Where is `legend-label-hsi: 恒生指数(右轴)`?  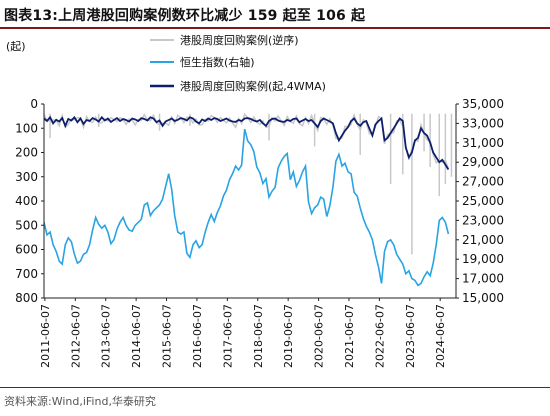 legend-label-hsi: 恒生指数(右轴) is located at coordinates (217, 62).